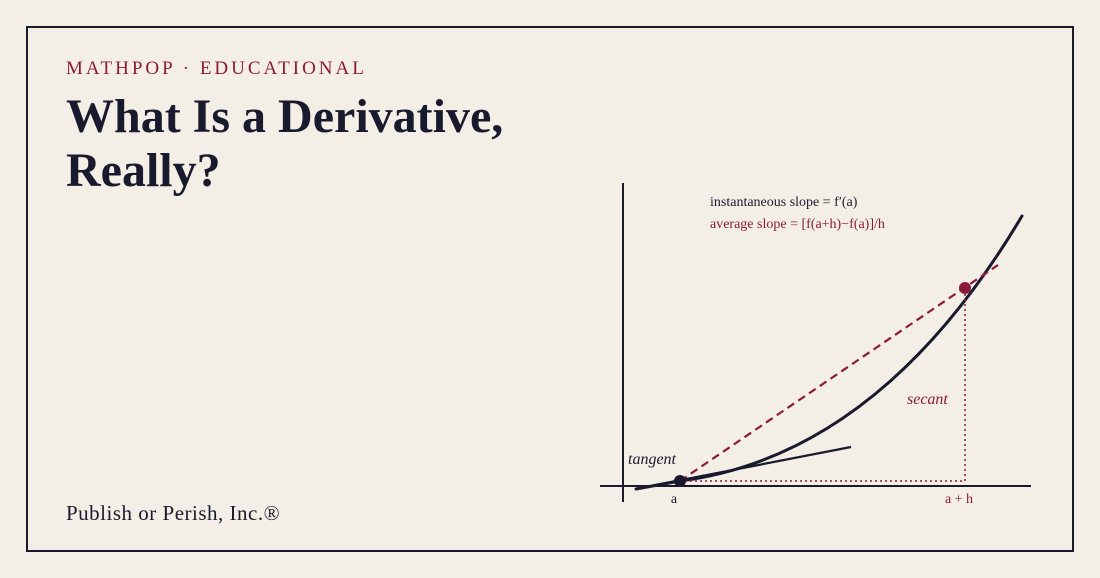  Describe the element at coordinates (927, 399) in the screenshot. I see `secant-label: secant` at that location.